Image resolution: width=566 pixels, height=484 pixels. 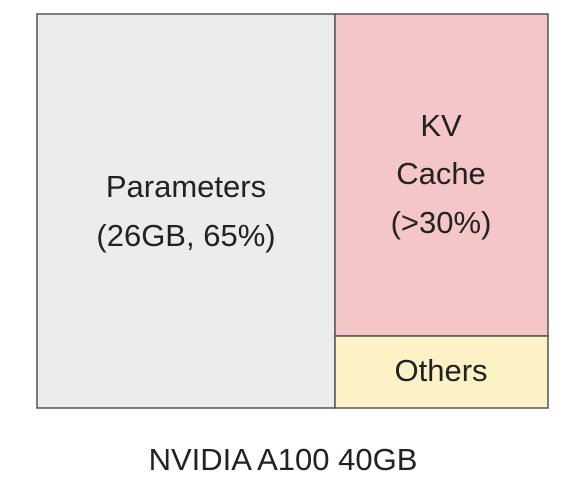 I want to click on block-label: Cache, so click(x=441, y=173).